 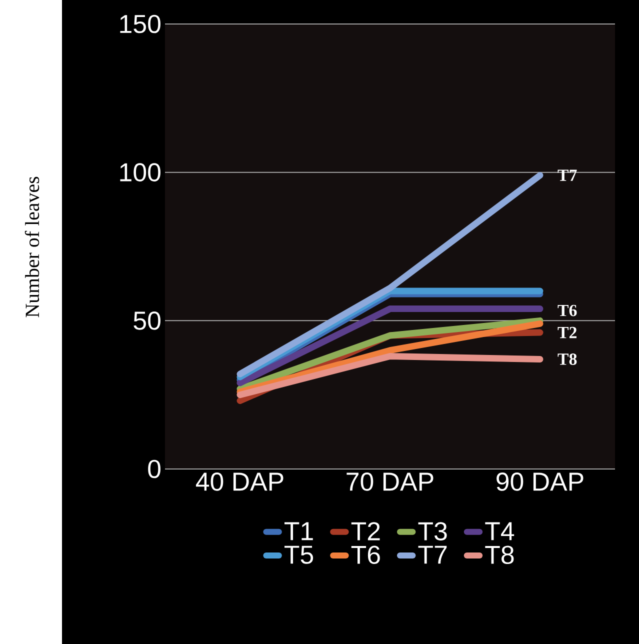 I want to click on legend-label: T8, so click(x=499, y=555).